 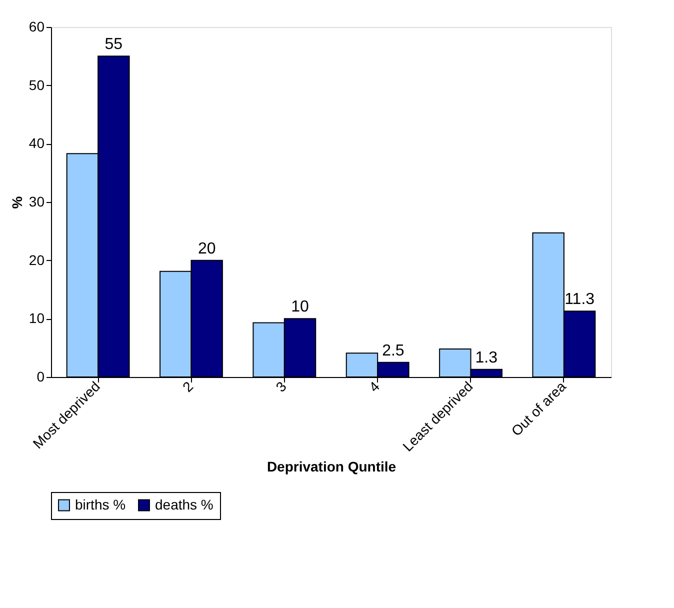 What do you see at coordinates (579, 299) in the screenshot?
I see `data-label: 11.3` at bounding box center [579, 299].